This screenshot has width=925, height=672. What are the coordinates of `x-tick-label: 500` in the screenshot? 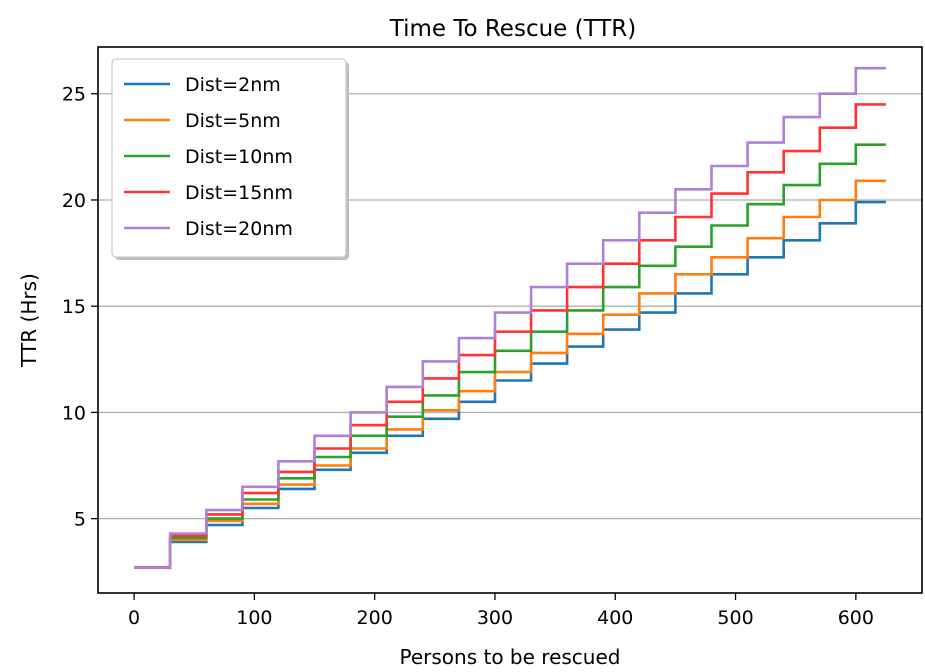 It's located at (735, 618).